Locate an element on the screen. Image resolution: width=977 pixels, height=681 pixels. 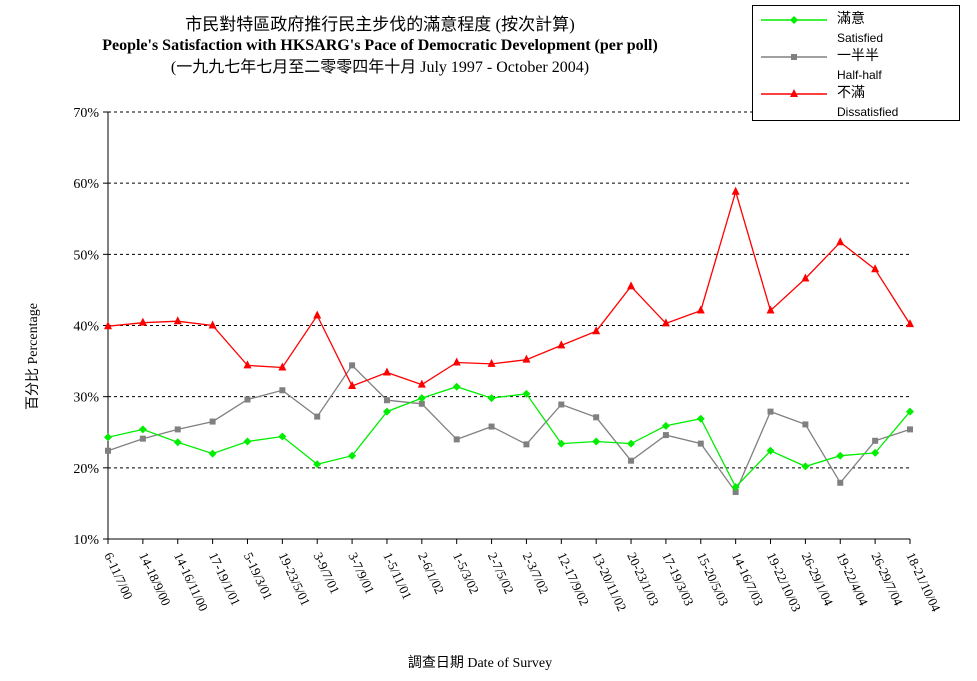
x-tick-label: 12-17/9/02 is located at coordinates (574, 579).